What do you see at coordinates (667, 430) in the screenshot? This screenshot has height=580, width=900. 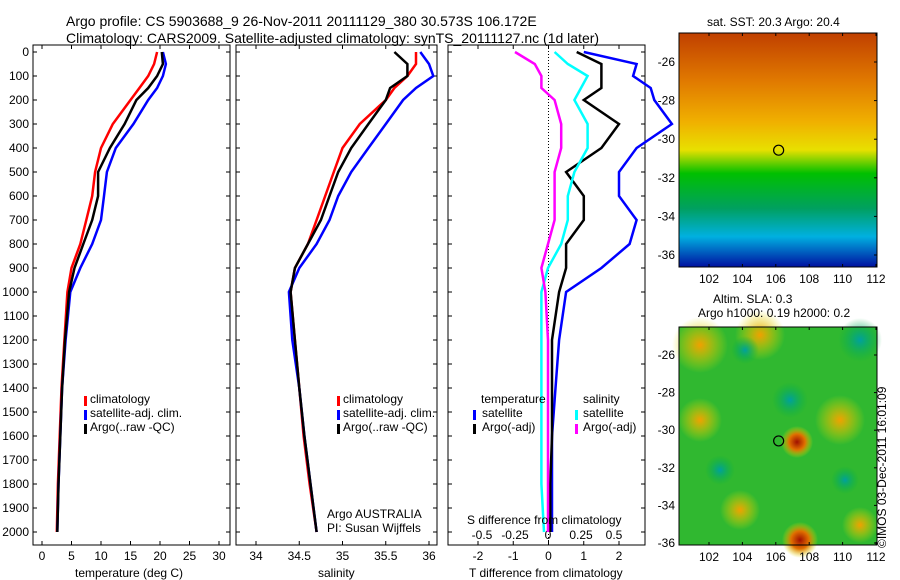 I see `map-y-tick-label: -30` at bounding box center [667, 430].